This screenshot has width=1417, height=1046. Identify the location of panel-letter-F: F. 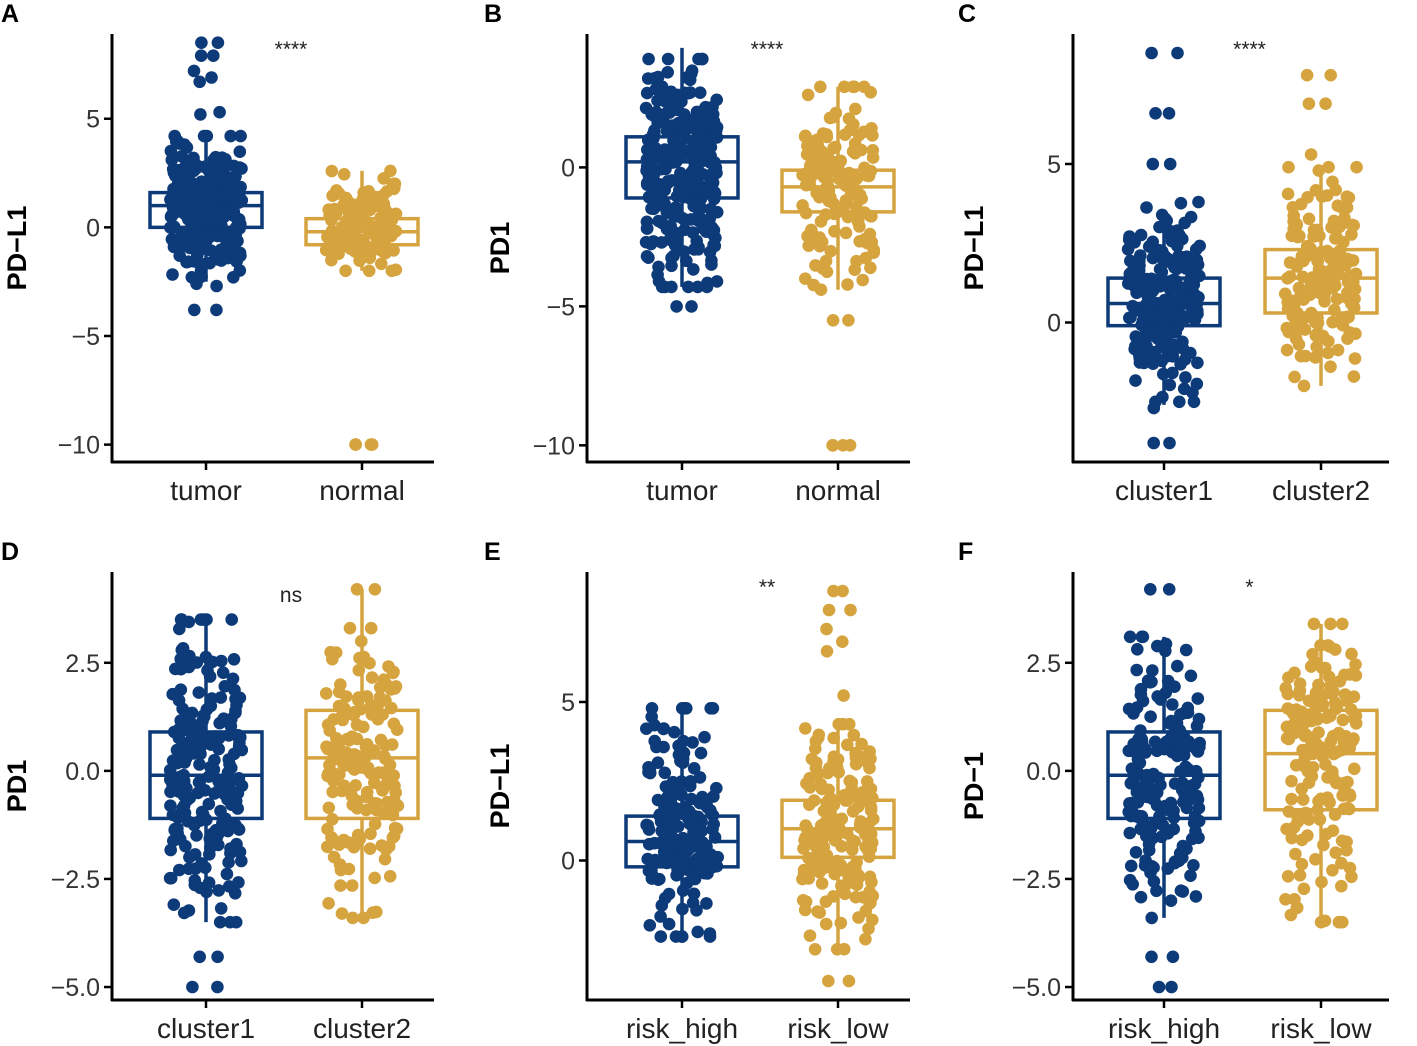
(965, 552).